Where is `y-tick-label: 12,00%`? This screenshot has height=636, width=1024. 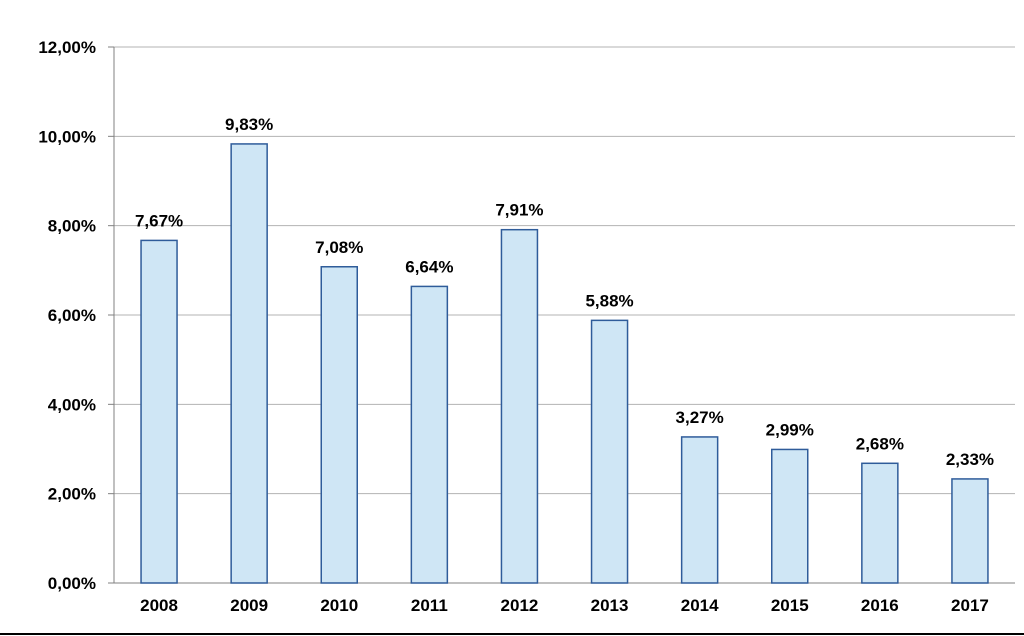 y-tick-label: 12,00% is located at coordinates (67, 47).